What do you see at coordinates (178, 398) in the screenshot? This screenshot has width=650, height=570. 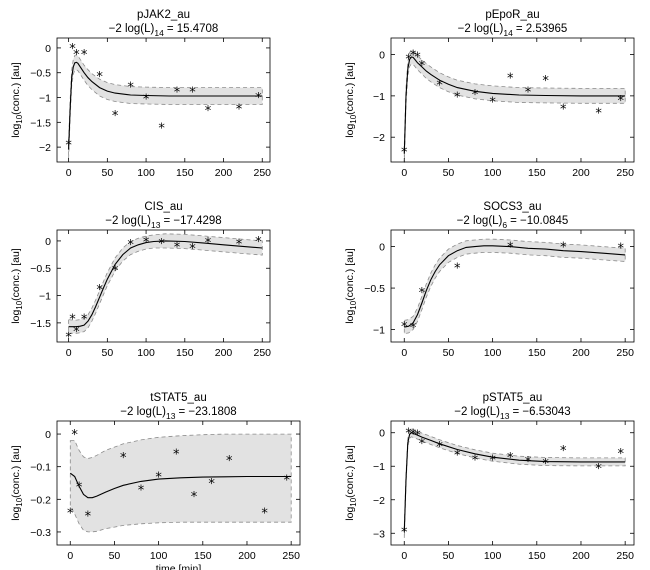 I see `subplot-title: tSTAT5_au` at bounding box center [178, 398].